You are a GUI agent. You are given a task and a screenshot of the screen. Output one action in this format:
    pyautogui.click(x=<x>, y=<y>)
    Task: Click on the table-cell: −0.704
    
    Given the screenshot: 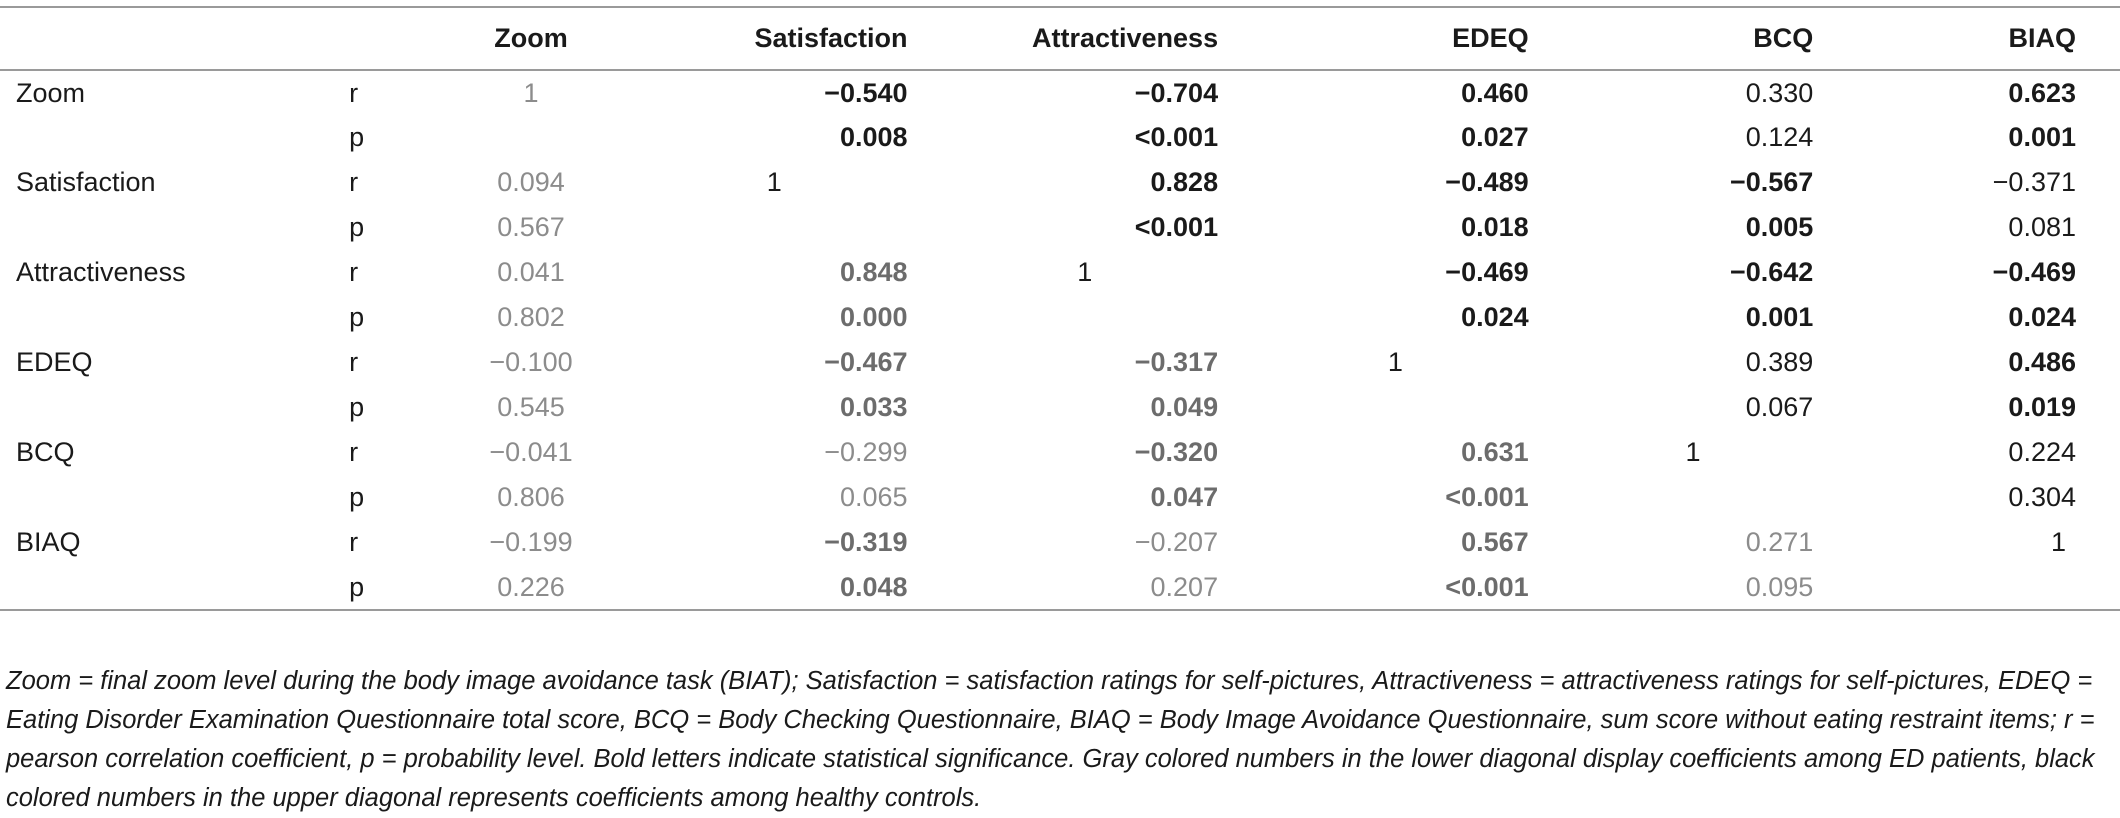 What is the action you would take?
    pyautogui.click(x=1176, y=92)
    